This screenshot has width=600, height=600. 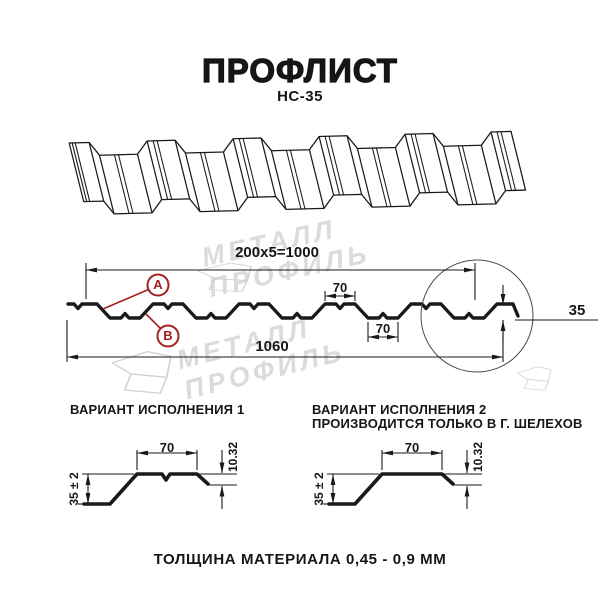 I want to click on section-profile-drawing, so click(x=293, y=311).